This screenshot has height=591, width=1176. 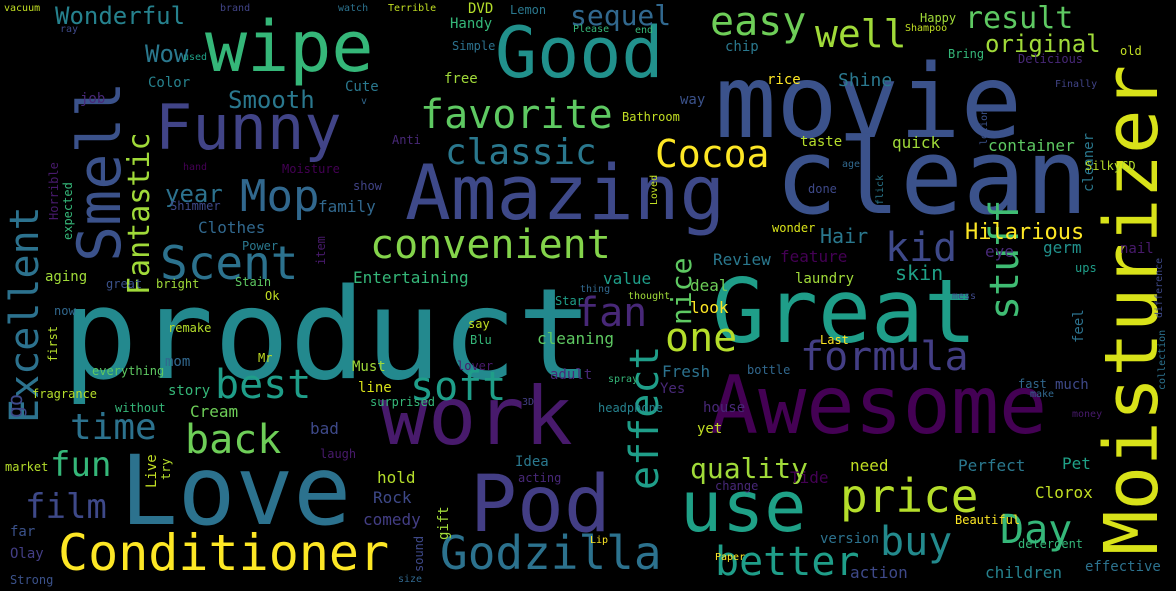 What do you see at coordinates (932, 177) in the screenshot?
I see `word-2: clean` at bounding box center [932, 177].